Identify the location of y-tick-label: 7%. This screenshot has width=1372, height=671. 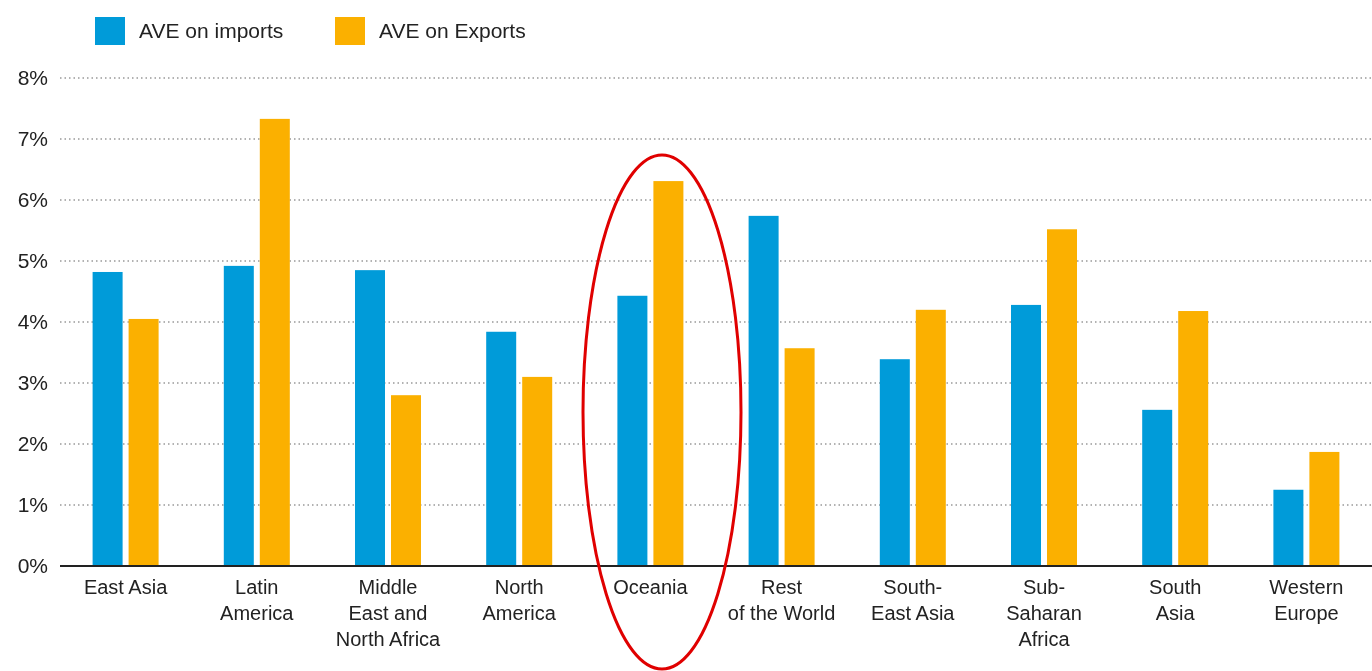
(32, 139).